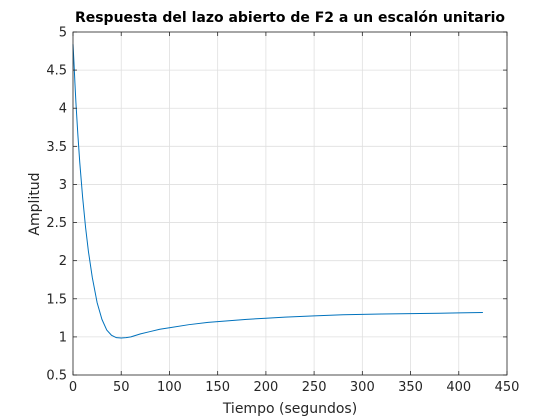 This screenshot has height=420, width=560. Describe the element at coordinates (56, 299) in the screenshot. I see `y-tick-label: 1.5` at that location.